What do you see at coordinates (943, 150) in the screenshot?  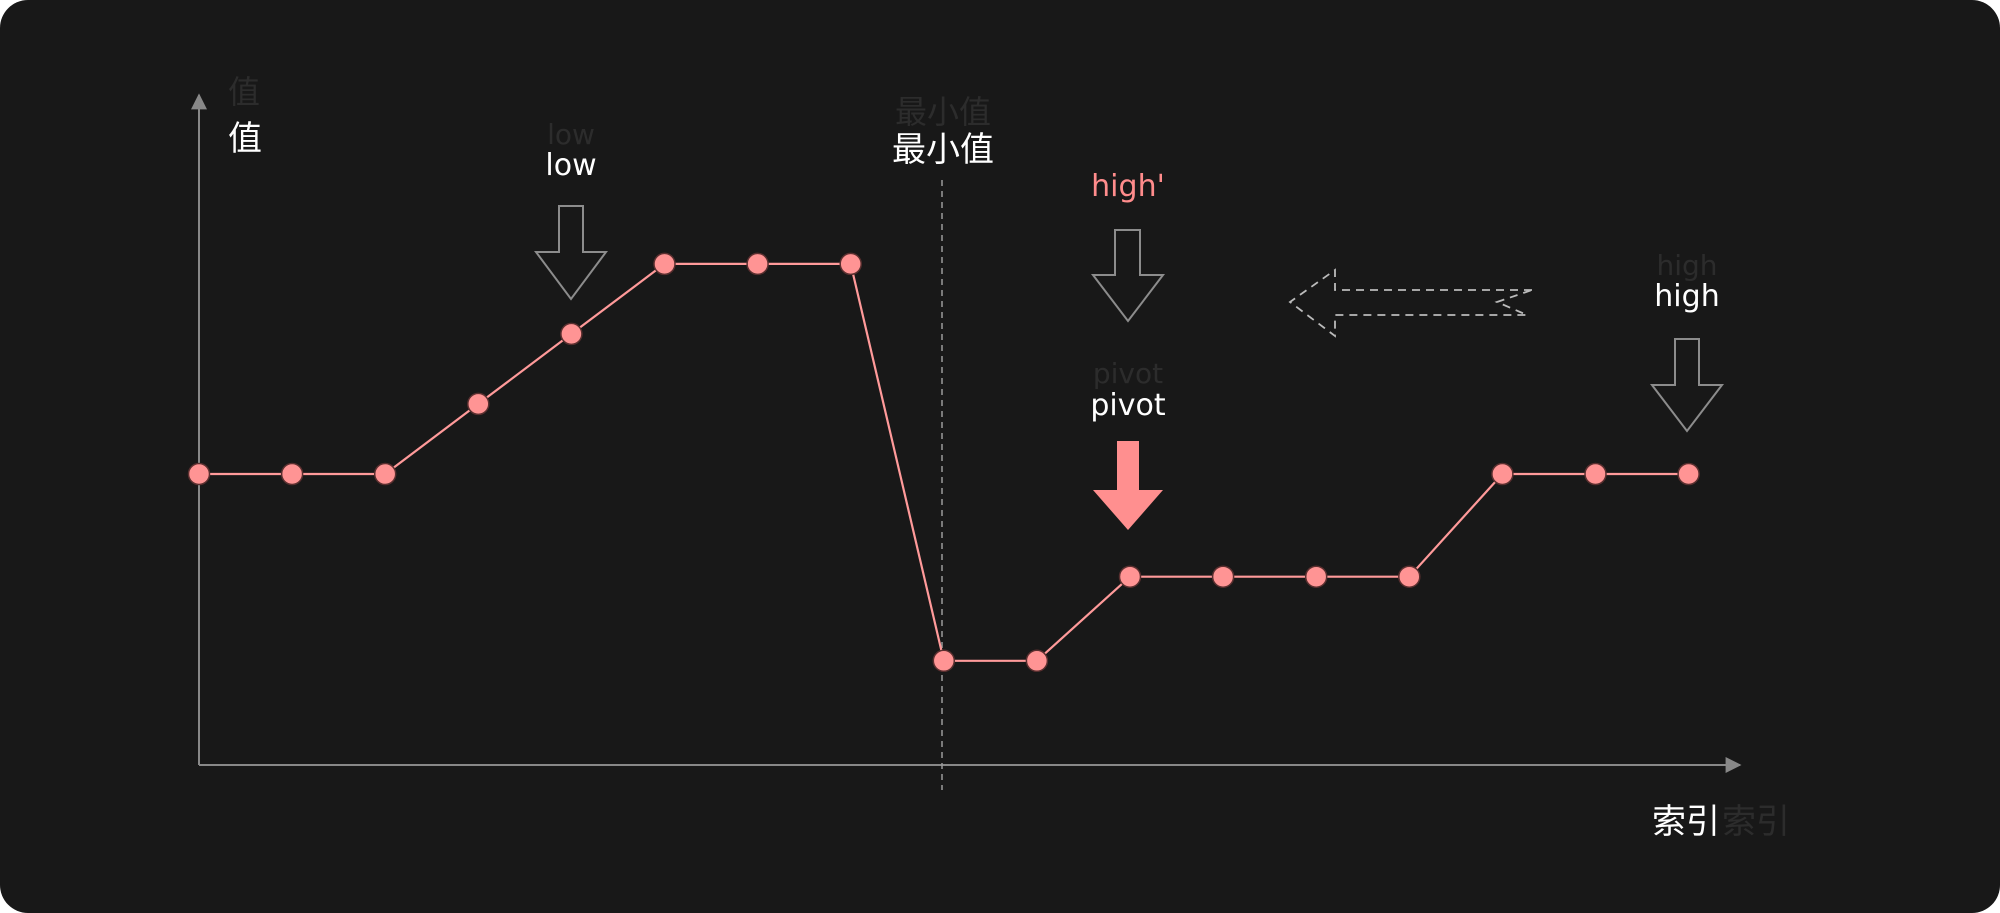 I see `min-label: 最小值` at bounding box center [943, 150].